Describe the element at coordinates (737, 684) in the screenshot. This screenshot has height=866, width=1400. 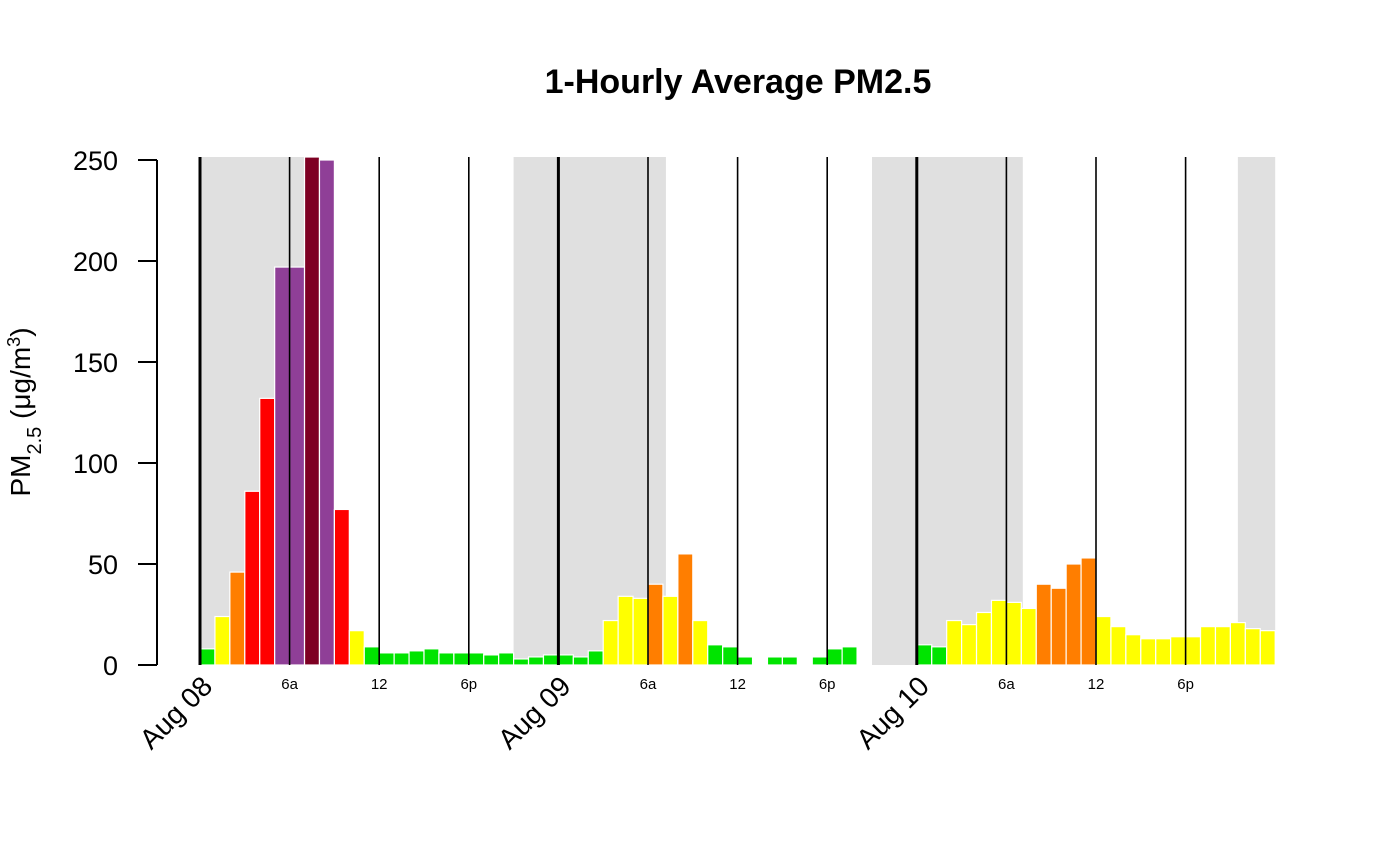
I see `x-hour-label-1-1: 12` at that location.